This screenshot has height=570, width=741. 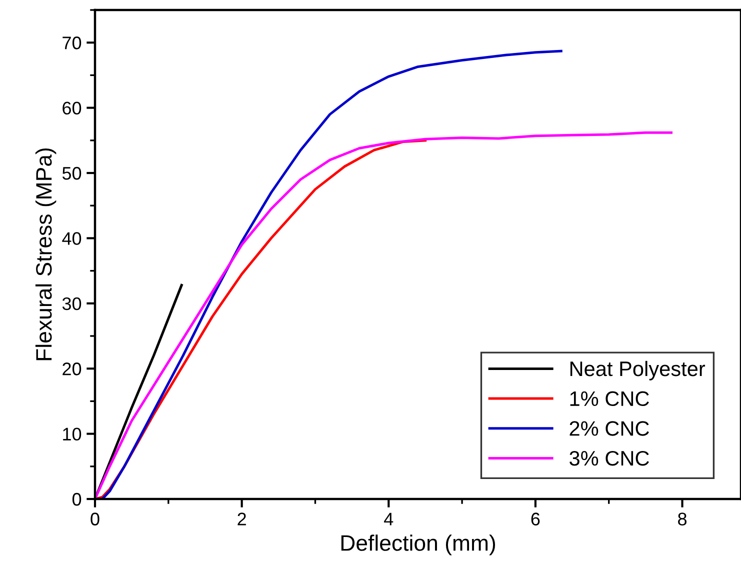 I want to click on legend-label: 2% CNC, so click(x=609, y=428).